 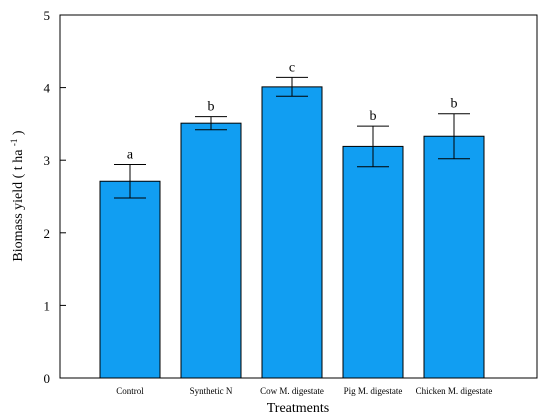 What do you see at coordinates (18, 132) in the screenshot?
I see `y-axis-title-suffix: )` at bounding box center [18, 132].